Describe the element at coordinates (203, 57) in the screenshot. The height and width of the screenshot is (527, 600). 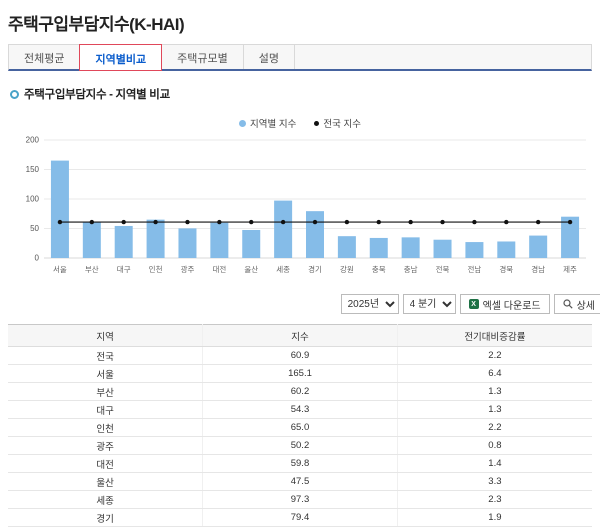
I see `tab-3: 주택규모별` at that location.